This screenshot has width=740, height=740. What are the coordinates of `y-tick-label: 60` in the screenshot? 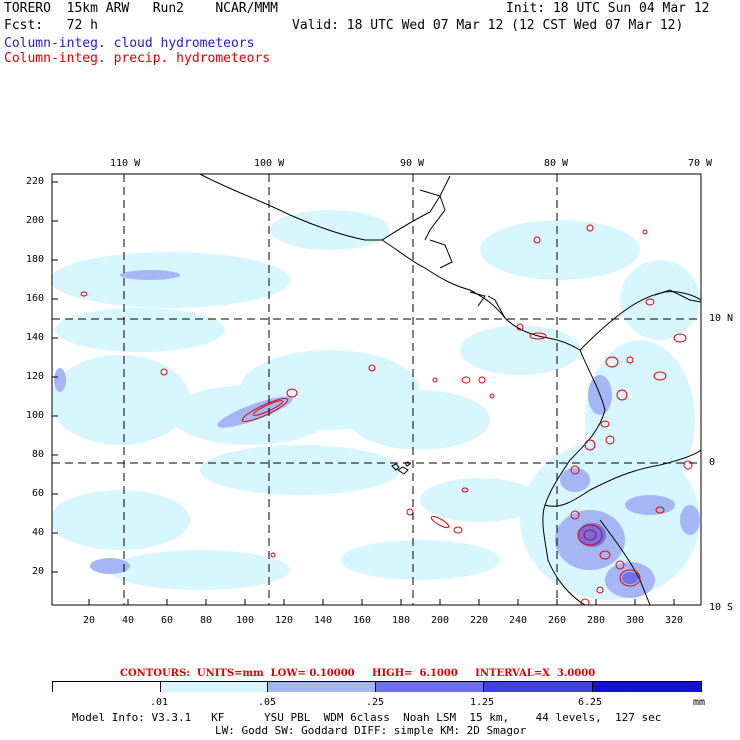 It's located at (38, 493).